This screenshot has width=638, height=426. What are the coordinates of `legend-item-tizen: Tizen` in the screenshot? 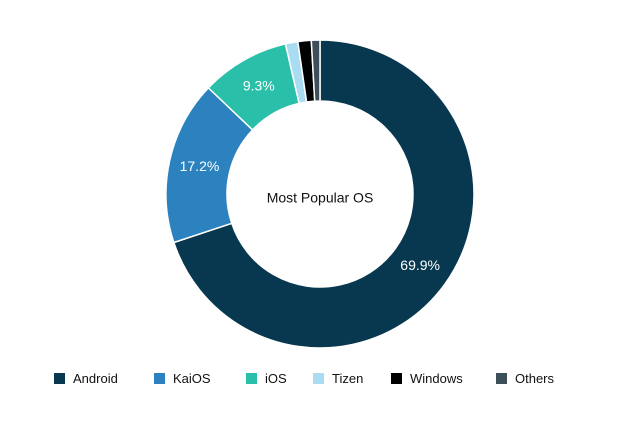 It's located at (338, 378).